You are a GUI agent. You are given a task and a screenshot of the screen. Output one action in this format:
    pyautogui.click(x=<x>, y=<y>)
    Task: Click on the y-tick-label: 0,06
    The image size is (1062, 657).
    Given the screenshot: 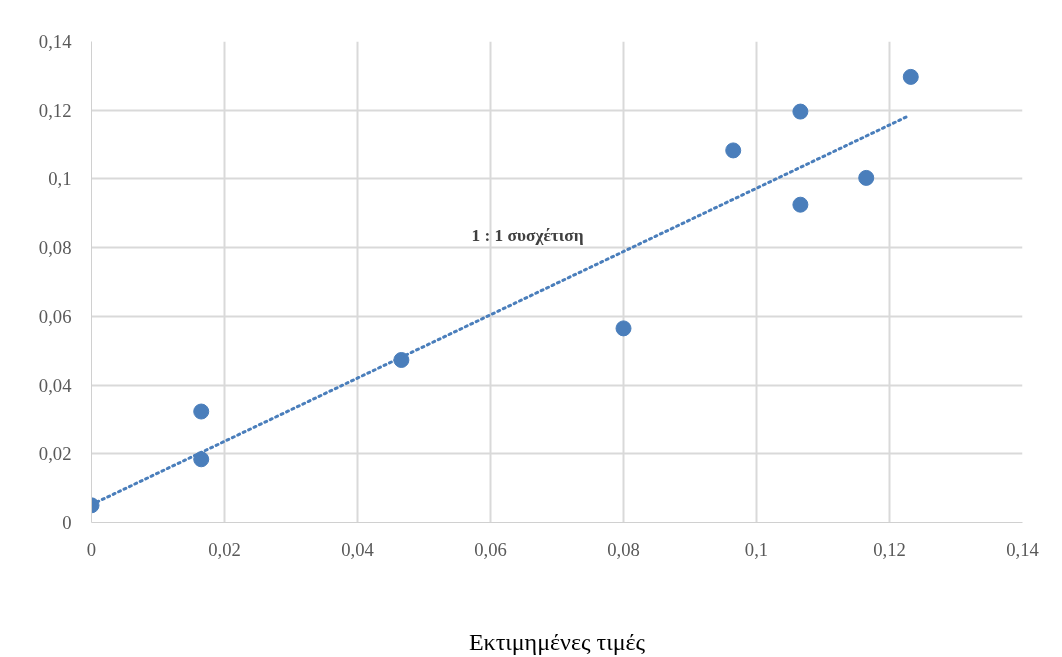 What is the action you would take?
    pyautogui.click(x=55, y=316)
    